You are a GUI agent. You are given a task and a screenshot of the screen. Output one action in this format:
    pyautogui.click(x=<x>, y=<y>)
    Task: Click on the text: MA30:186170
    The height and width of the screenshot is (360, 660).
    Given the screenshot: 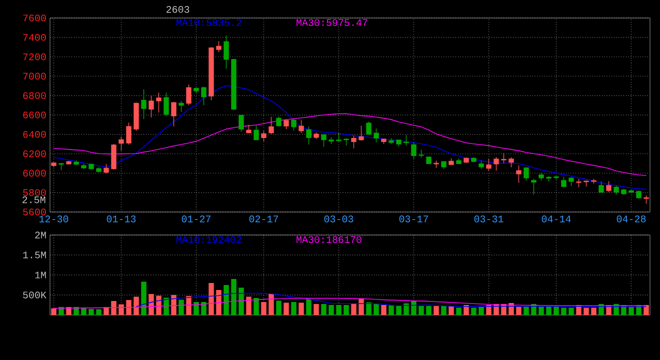 What is the action you would take?
    pyautogui.click(x=329, y=239)
    